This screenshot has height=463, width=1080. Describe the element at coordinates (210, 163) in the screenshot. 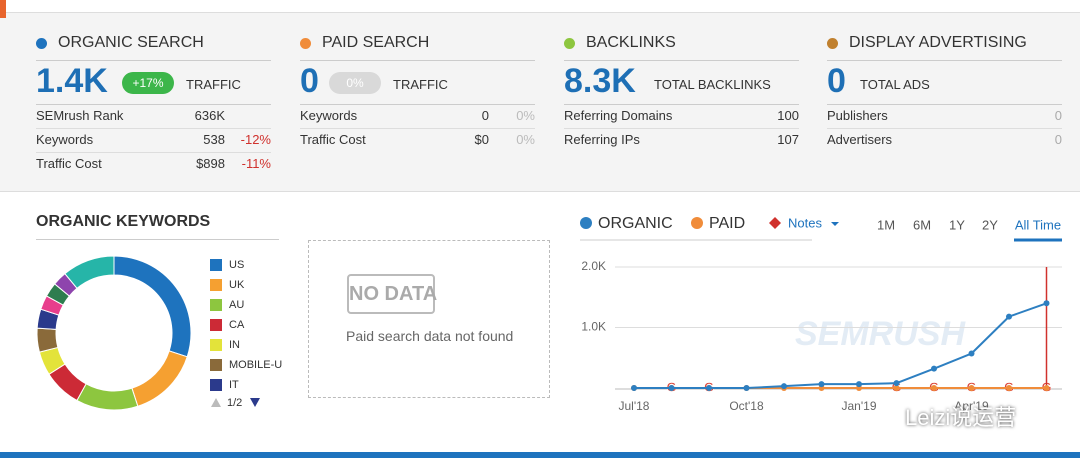

I see `row-value: $898` at that location.